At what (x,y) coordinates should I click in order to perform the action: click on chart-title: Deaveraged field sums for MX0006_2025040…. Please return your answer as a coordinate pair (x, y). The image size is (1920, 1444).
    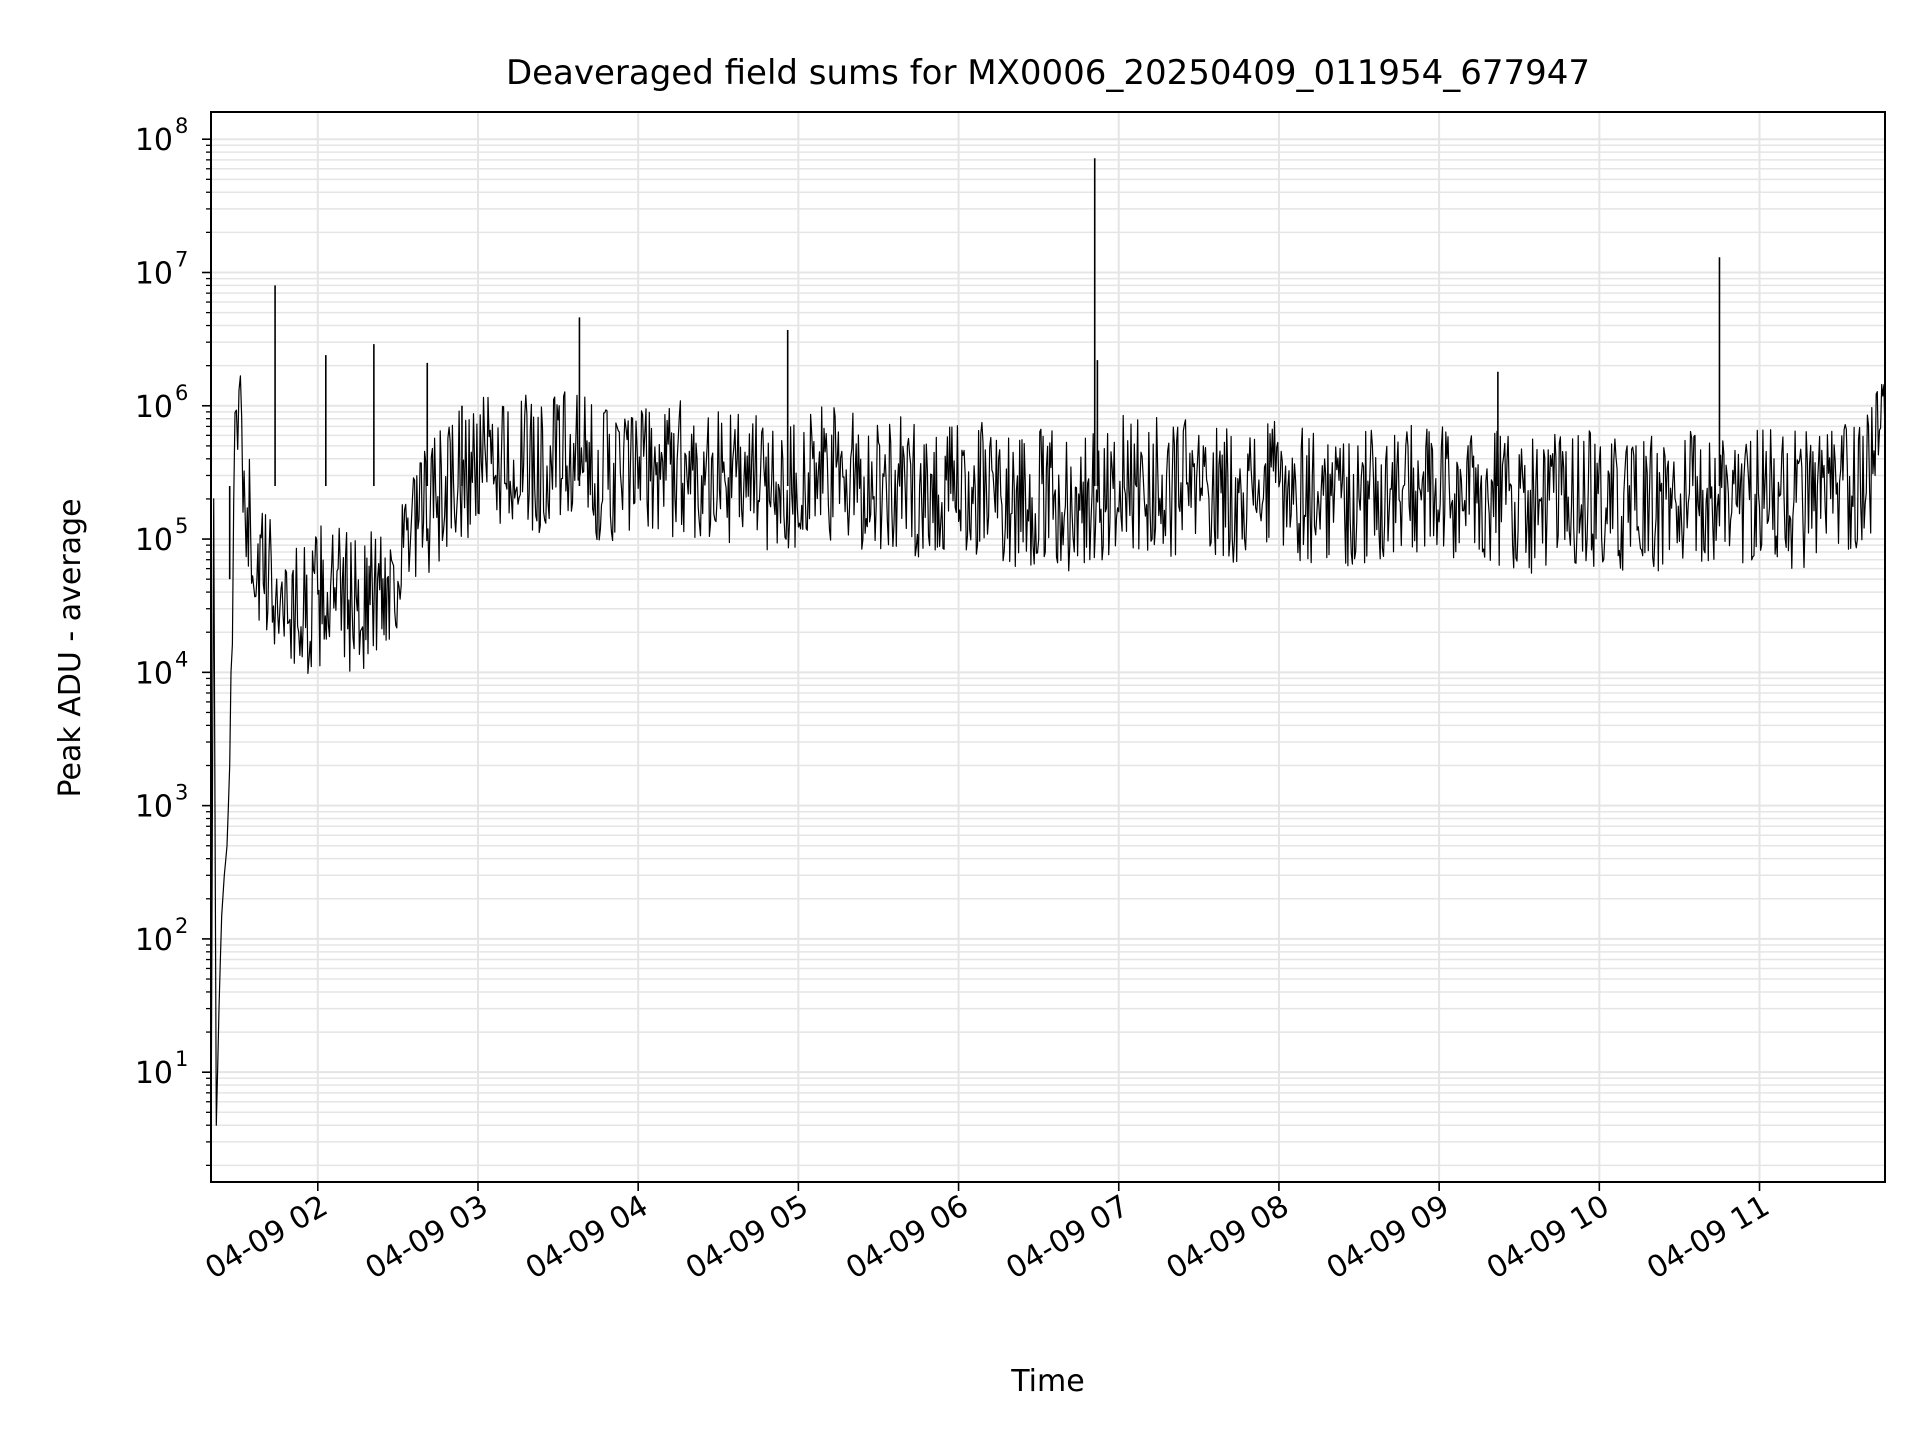
    Looking at the image, I should click on (1048, 73).